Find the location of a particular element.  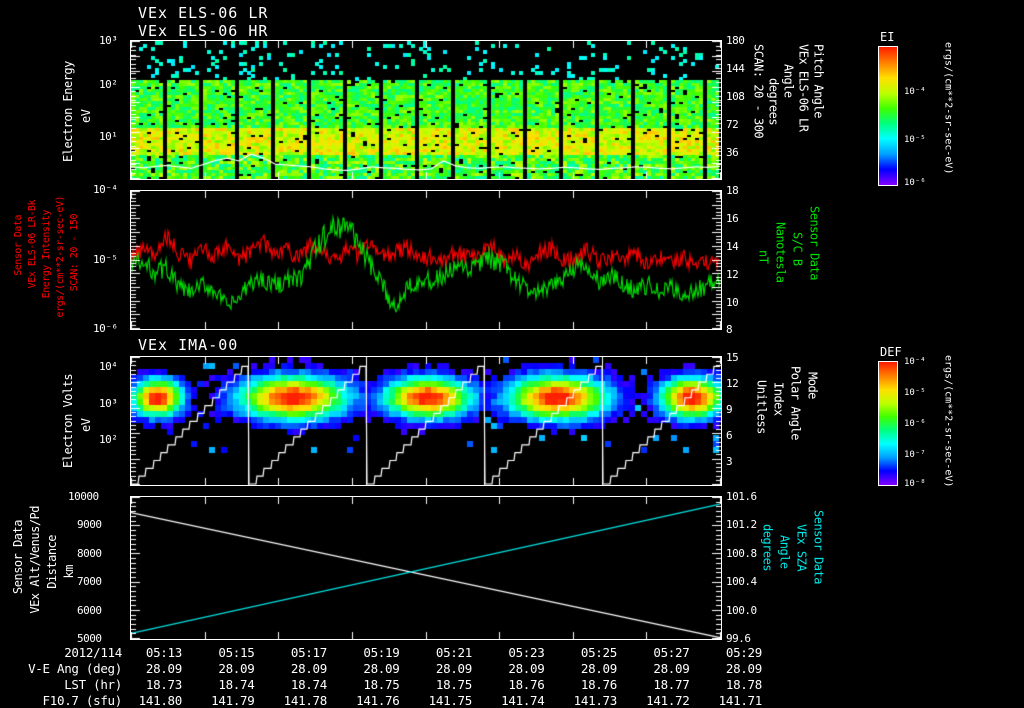

panel1-right-axis-label: Pitch Angle is located at coordinates (819, 81).